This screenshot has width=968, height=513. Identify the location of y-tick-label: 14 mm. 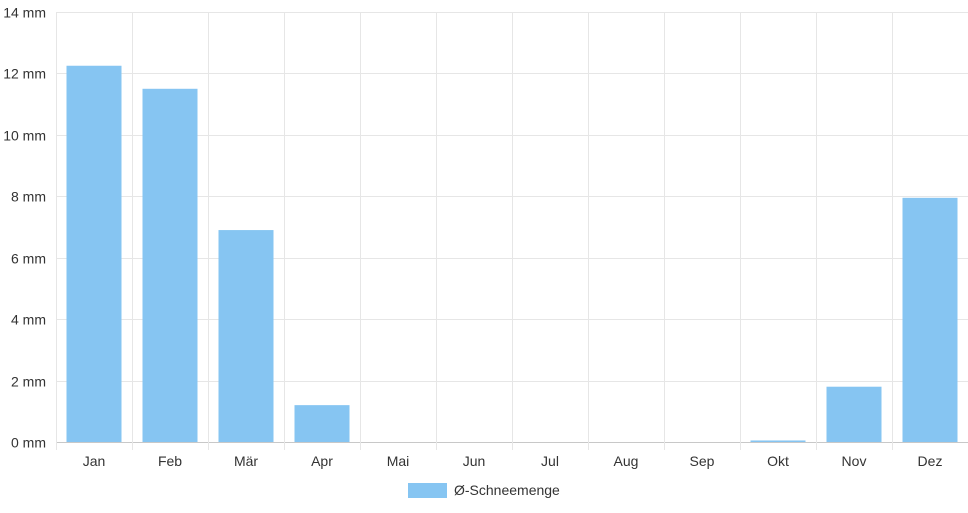
(24, 13).